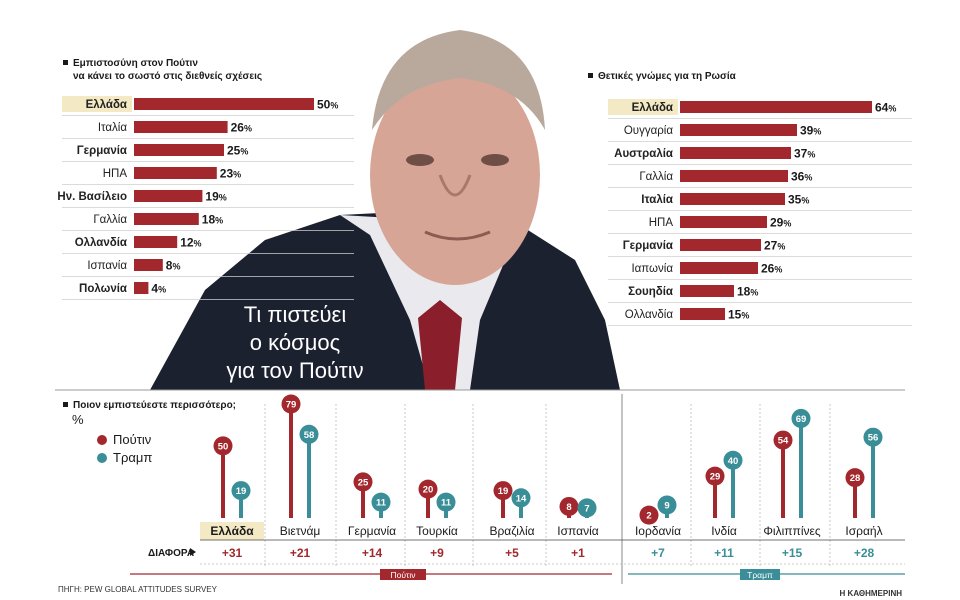  What do you see at coordinates (215, 197) in the screenshot?
I see `bar-value-label: 19%` at bounding box center [215, 197].